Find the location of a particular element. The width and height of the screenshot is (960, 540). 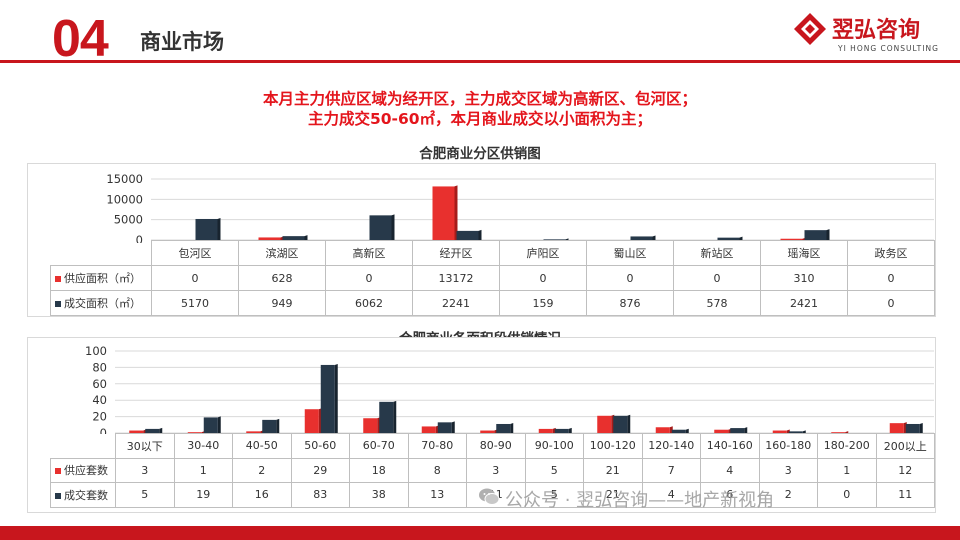

watermark-text: 公众号 · 翌弘咨询——地产新视角 is located at coordinates (640, 500).